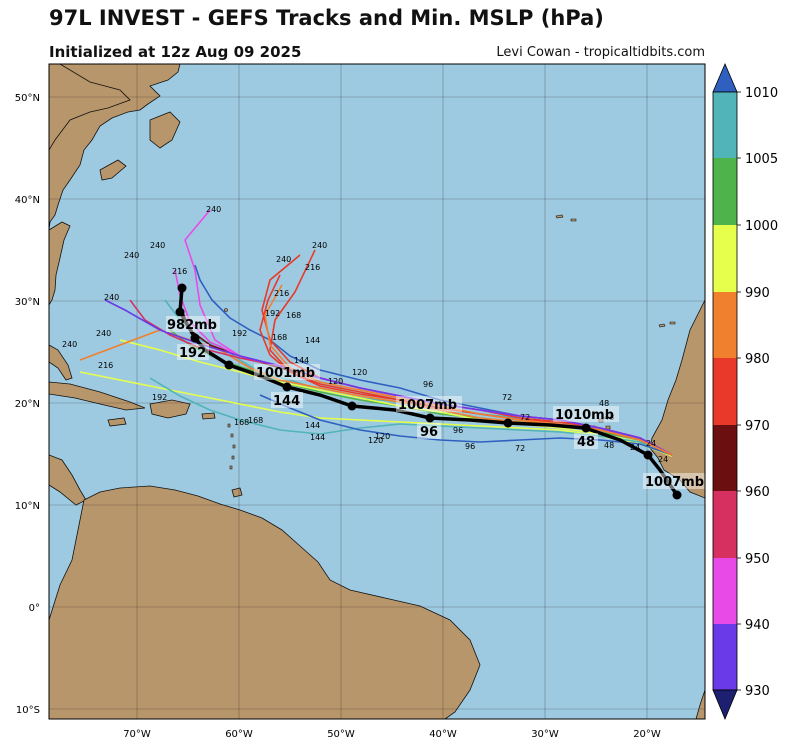  Describe the element at coordinates (170, 409) in the screenshot. I see `hispaniola-land` at that location.